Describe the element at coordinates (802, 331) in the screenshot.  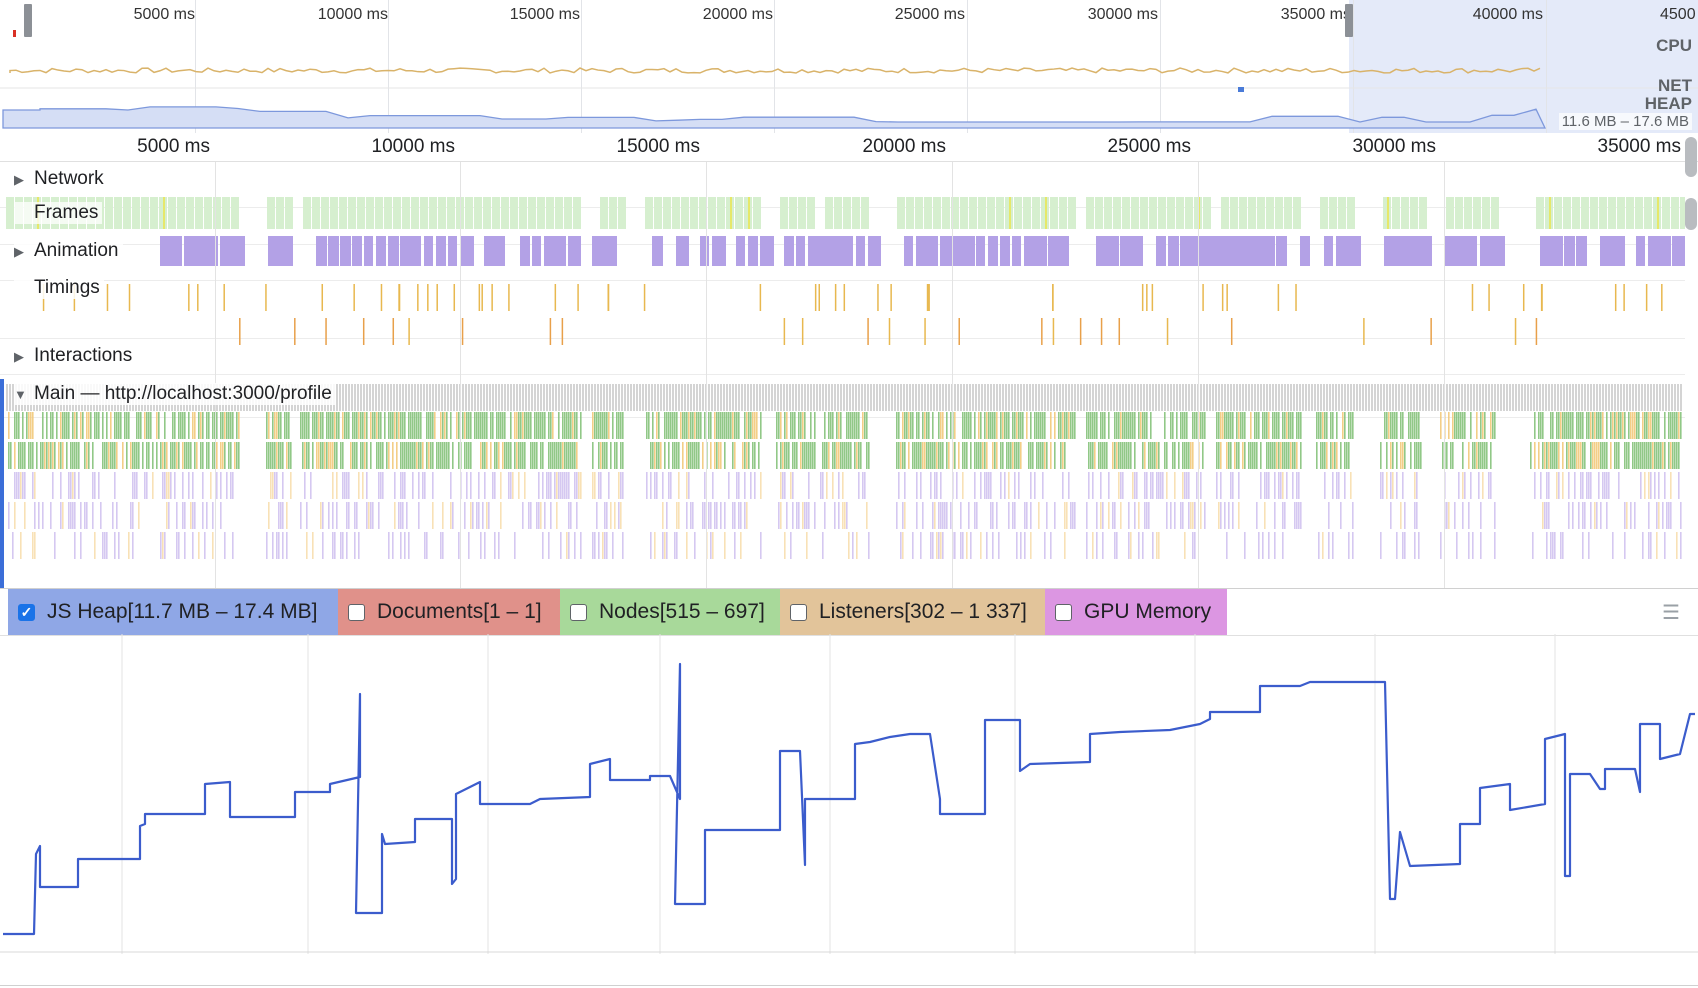
I see `interaction-mark` at that location.